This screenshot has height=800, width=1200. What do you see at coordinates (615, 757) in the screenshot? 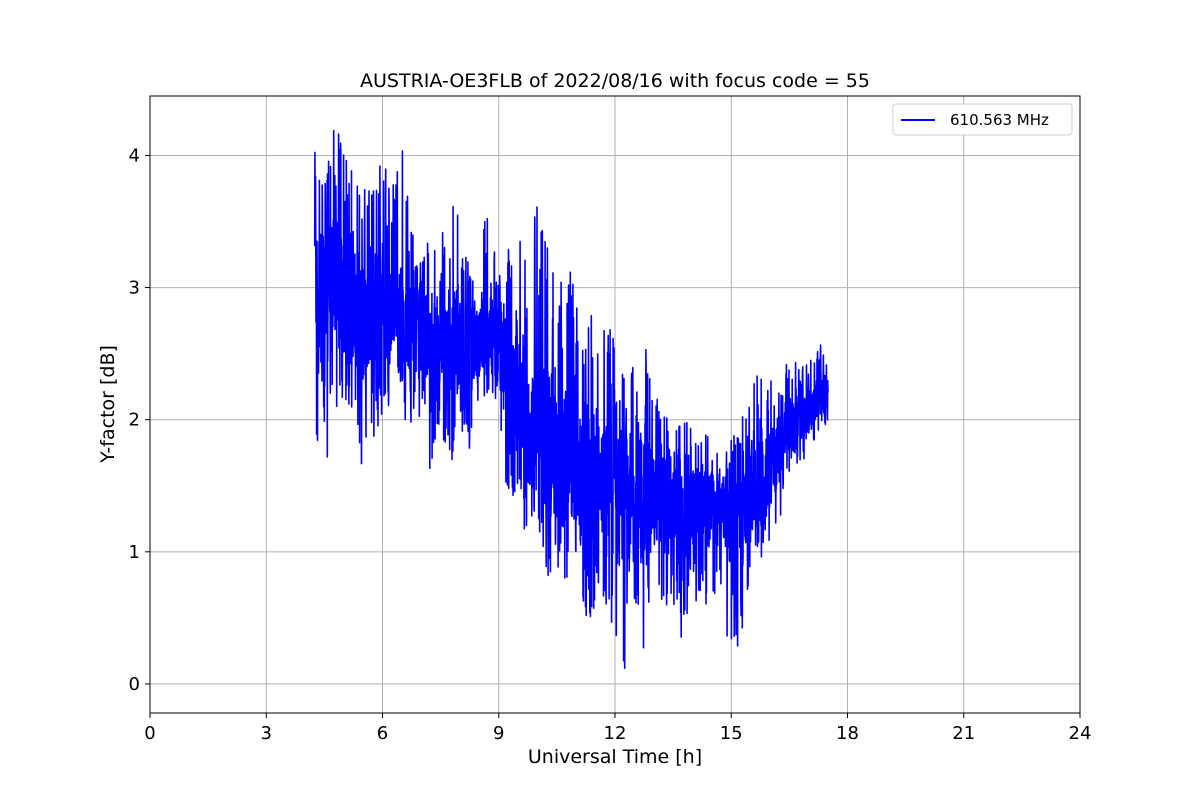
I see `x-axis-label: Universal Time [h]` at bounding box center [615, 757].